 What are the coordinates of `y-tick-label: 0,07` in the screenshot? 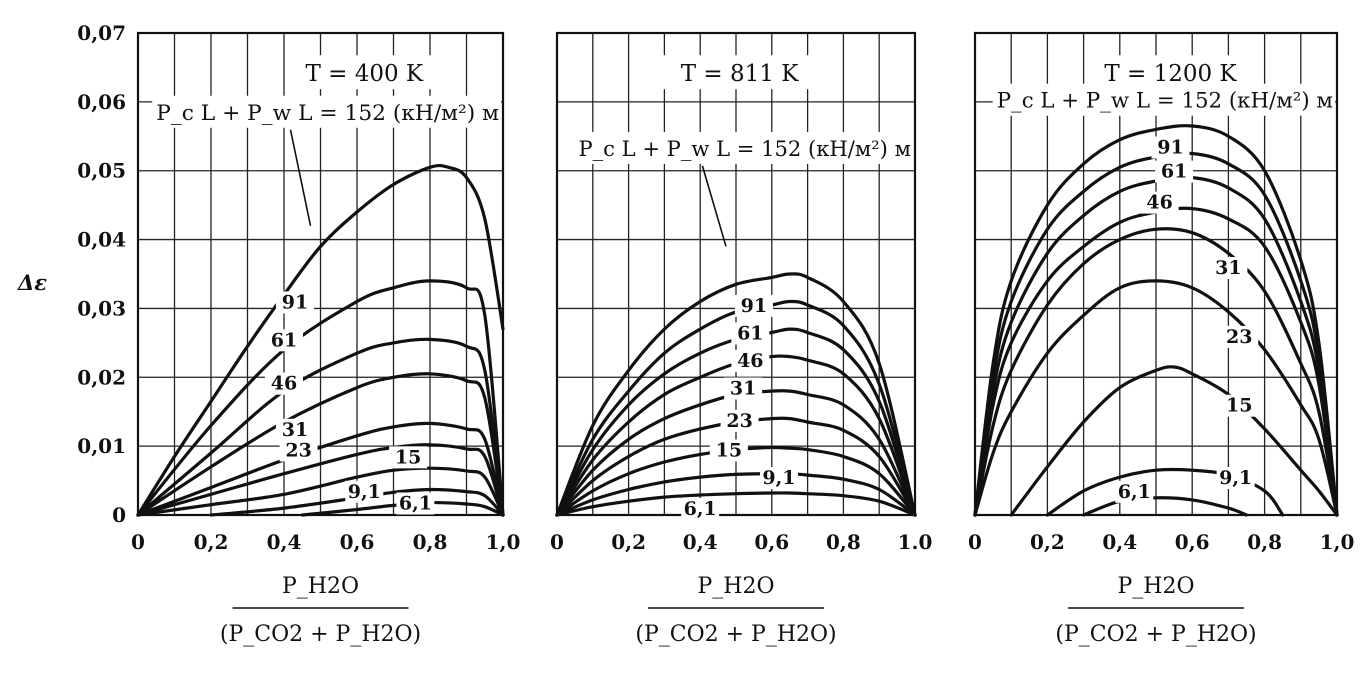 It's located at (101, 33).